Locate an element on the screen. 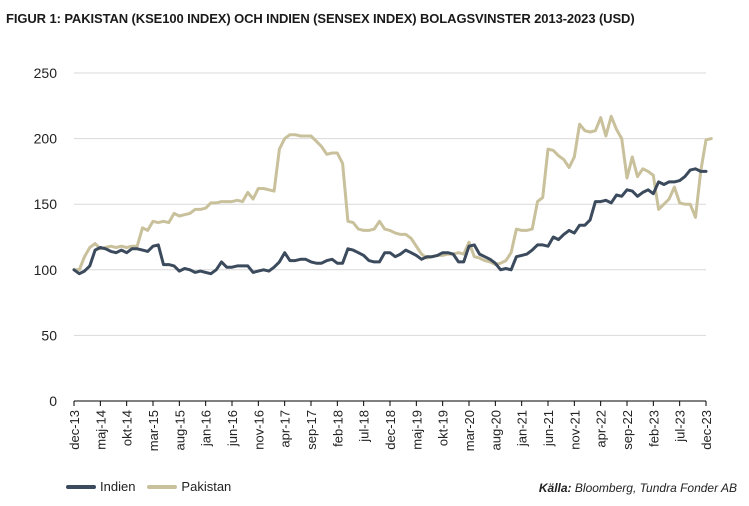  x-tick-label-nov-21: nov-21 is located at coordinates (574, 430).